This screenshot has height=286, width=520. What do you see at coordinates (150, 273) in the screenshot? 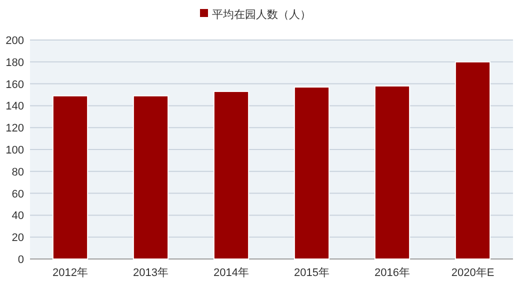
I see `x-tick-label: 2013年` at bounding box center [150, 273].